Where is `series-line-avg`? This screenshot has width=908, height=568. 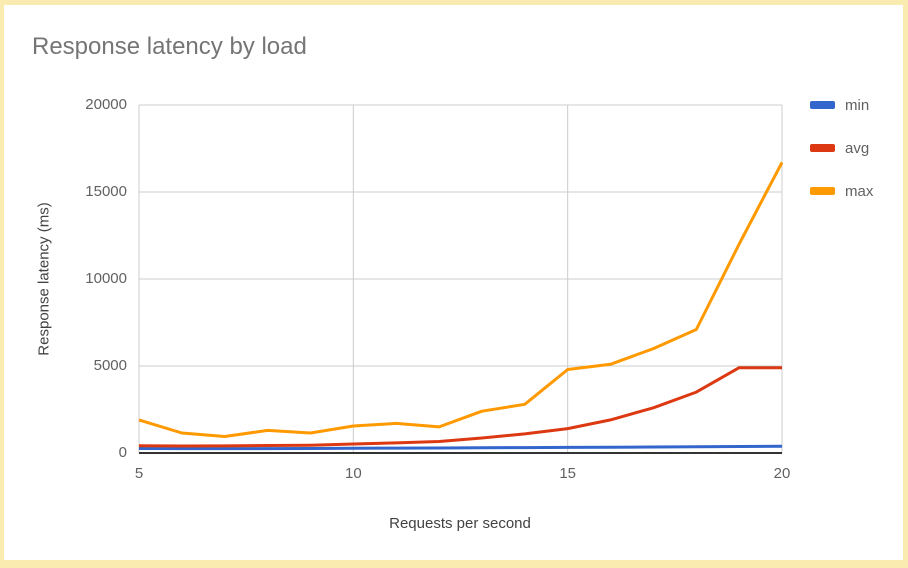 series-line-avg is located at coordinates (460, 407).